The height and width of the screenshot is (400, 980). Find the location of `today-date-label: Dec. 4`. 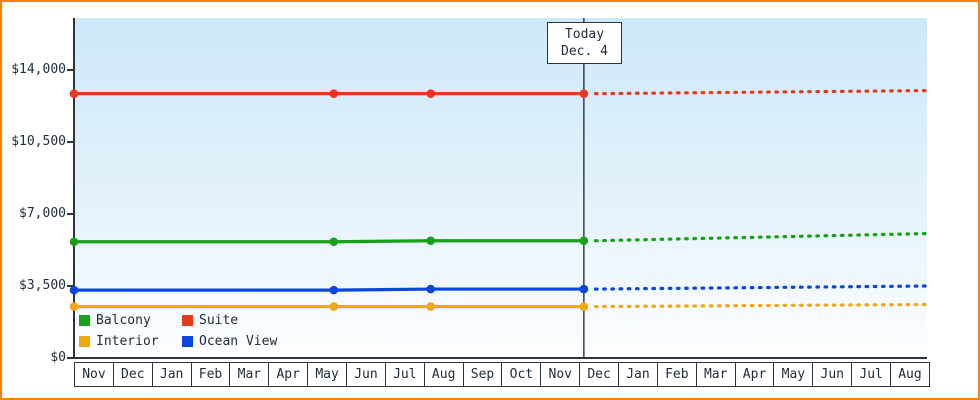

today-date-label: Dec. 4 is located at coordinates (584, 51).